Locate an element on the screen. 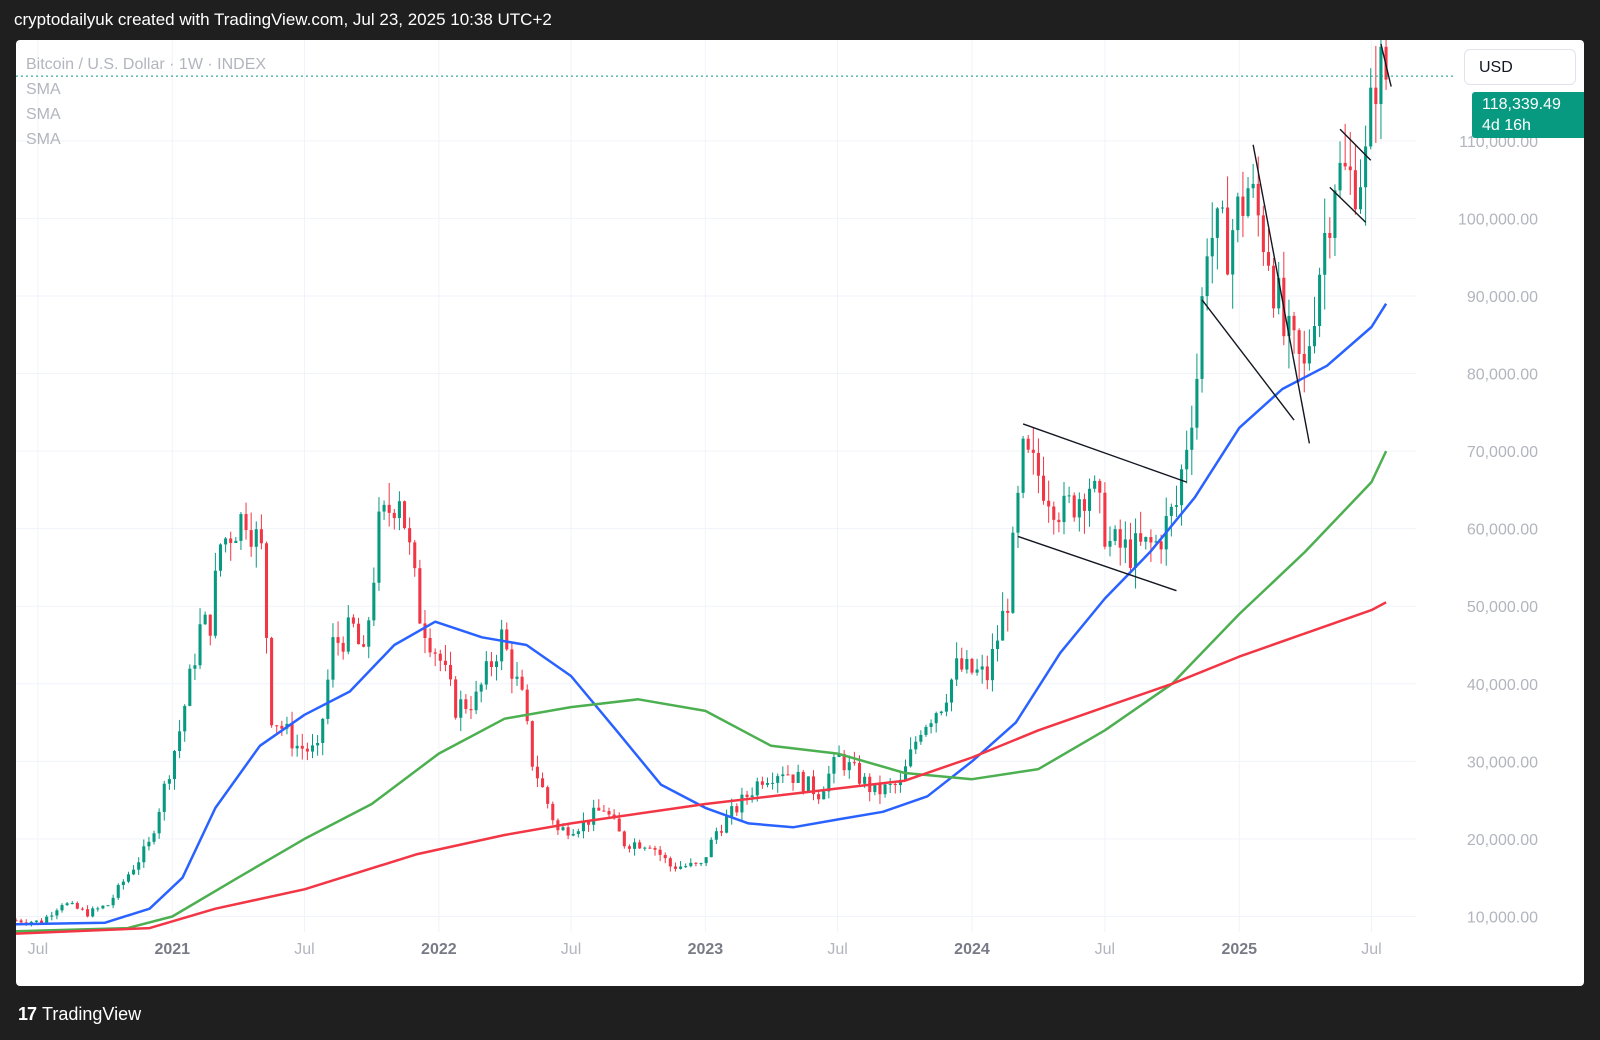  symbol-title: Bitcoin / U.S. Dollar · 1W · INDEX is located at coordinates (146, 64).